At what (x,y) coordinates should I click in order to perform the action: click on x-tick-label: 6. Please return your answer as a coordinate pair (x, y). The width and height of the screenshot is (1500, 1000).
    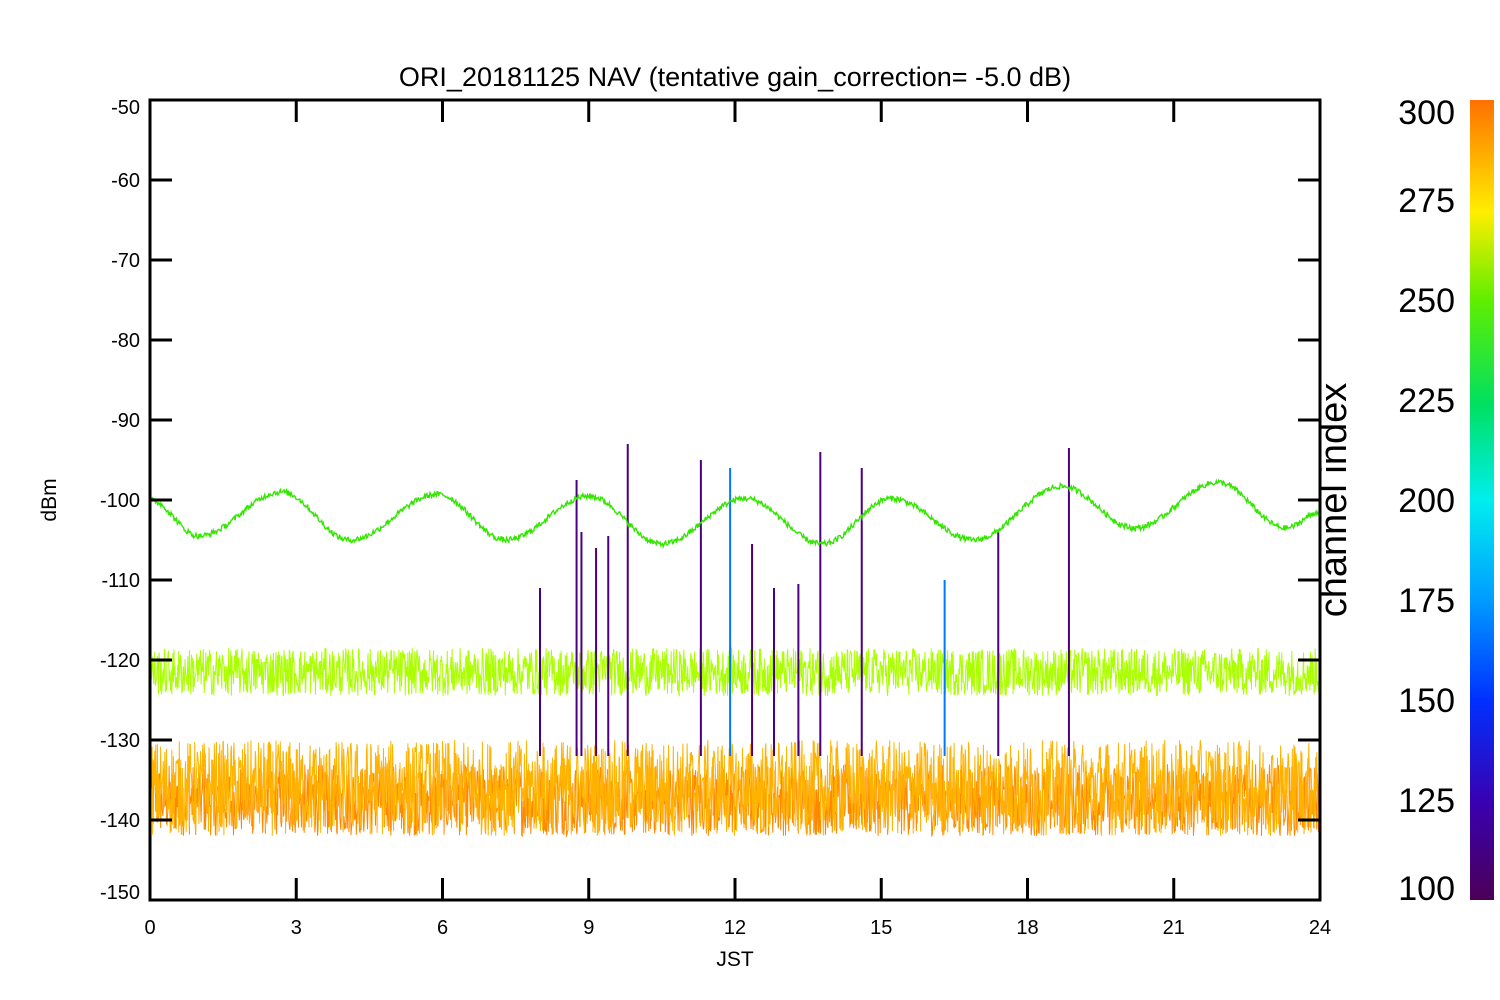
    Looking at the image, I should click on (442, 928).